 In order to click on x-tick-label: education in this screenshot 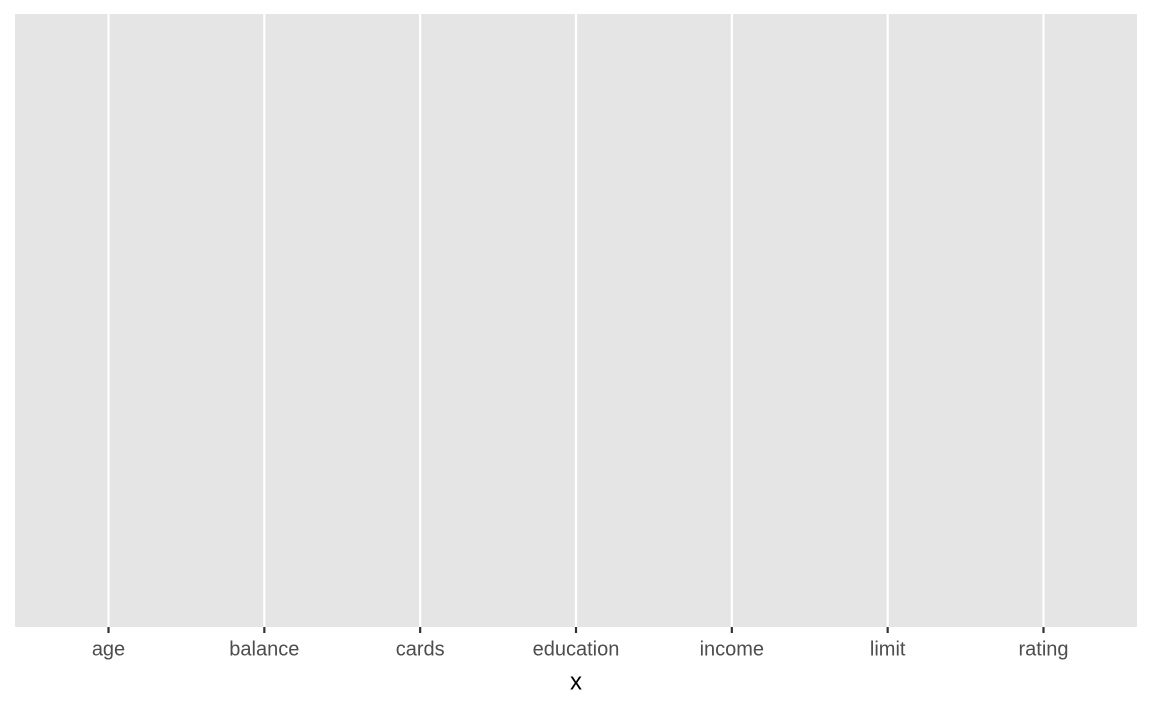, I will do `click(576, 649)`.